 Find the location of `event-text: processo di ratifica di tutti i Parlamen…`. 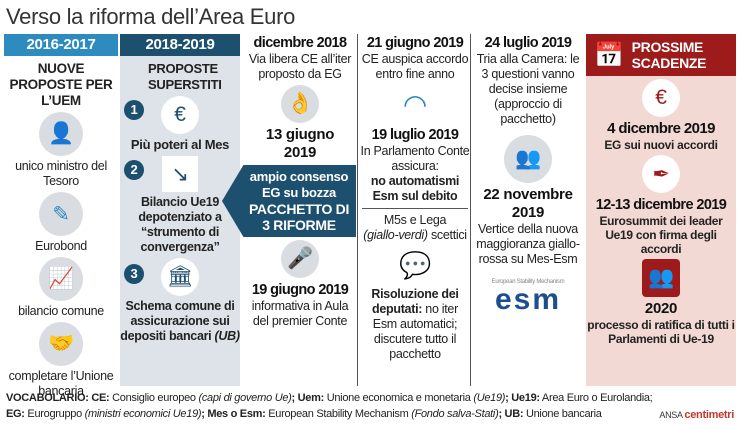

event-text: processo di ratifica di tutti i Parlamen… is located at coordinates (661, 332).